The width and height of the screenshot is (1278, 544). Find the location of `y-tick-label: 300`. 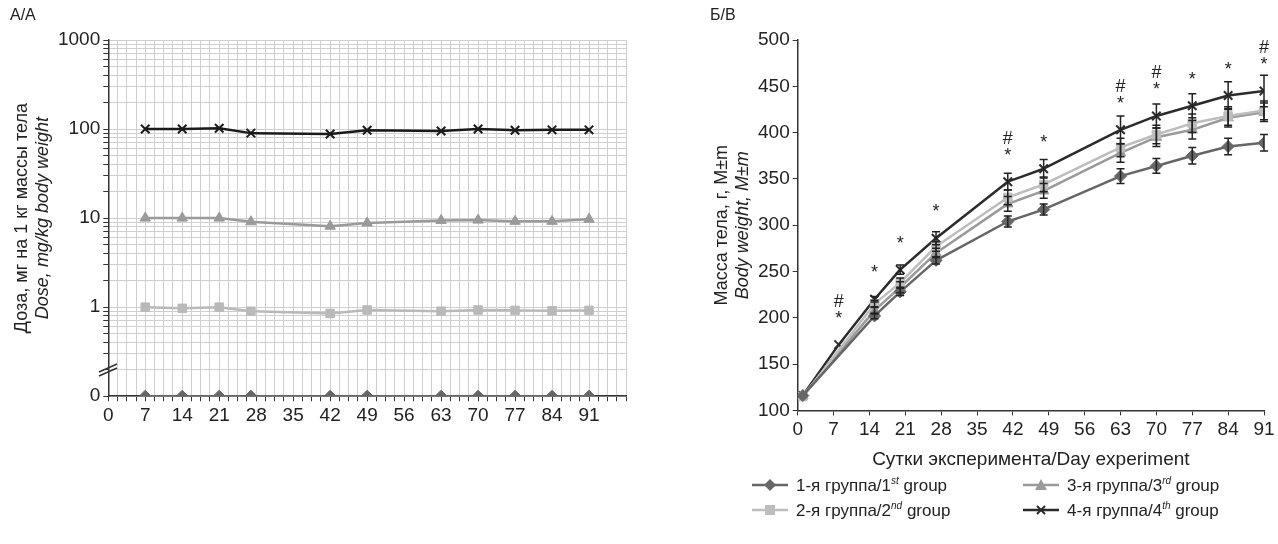

y-tick-label: 300 is located at coordinates (774, 224).